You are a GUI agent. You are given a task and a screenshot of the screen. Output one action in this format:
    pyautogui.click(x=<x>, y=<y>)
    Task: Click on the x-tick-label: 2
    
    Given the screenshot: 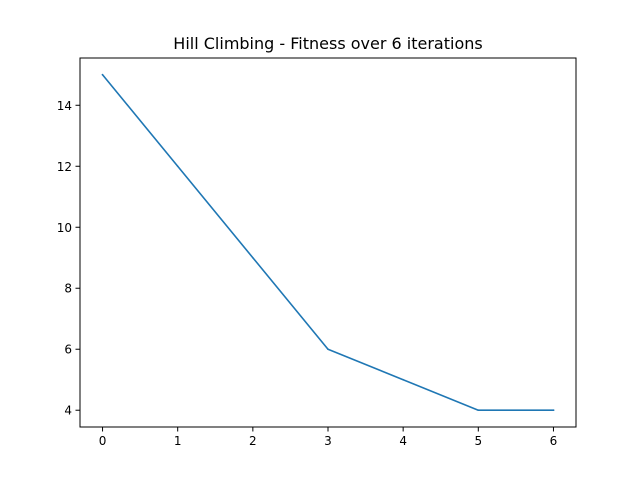 What is the action you would take?
    pyautogui.click(x=253, y=441)
    